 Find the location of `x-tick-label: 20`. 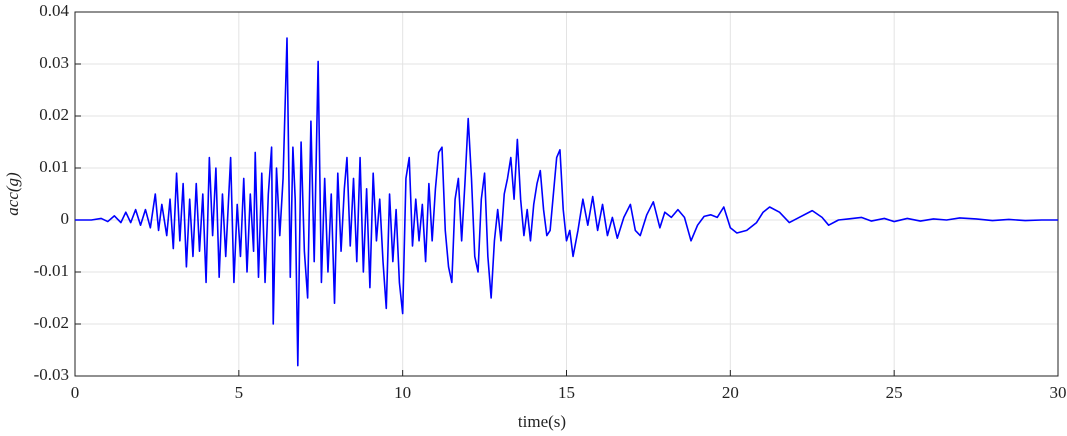

x-tick-label: 20 is located at coordinates (730, 392).